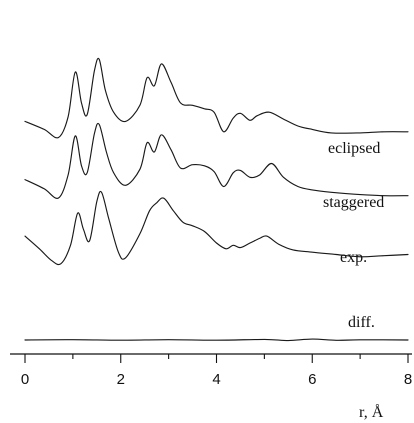  What do you see at coordinates (361, 322) in the screenshot?
I see `series-label-4: diff.` at bounding box center [361, 322].